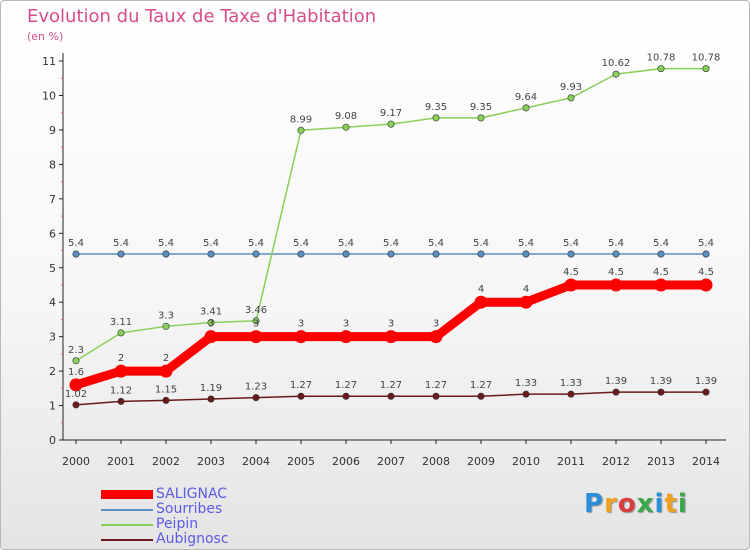 The height and width of the screenshot is (550, 750). What do you see at coordinates (526, 461) in the screenshot?
I see `x-tick-label: 2010` at bounding box center [526, 461].